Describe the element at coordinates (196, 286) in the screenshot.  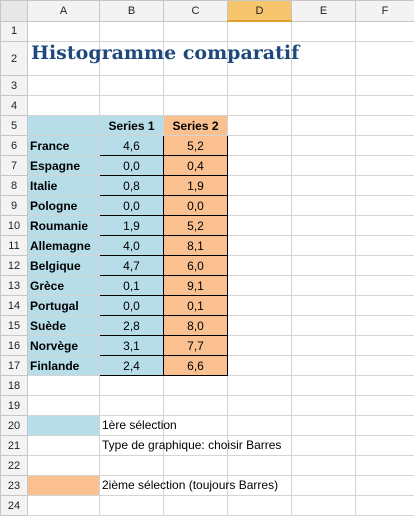
I see `series2-value: 9,1` at that location.